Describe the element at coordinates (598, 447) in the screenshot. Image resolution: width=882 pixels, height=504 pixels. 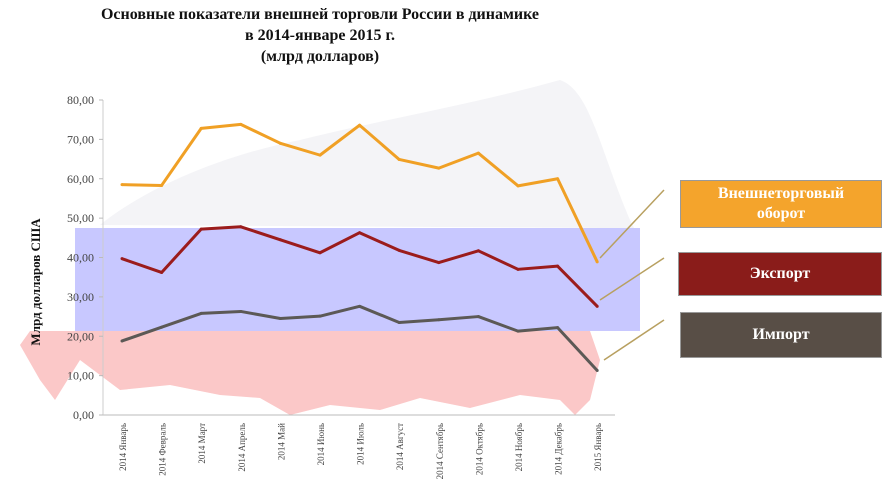
I see `x-tick-label: 2015 Январь` at that location.